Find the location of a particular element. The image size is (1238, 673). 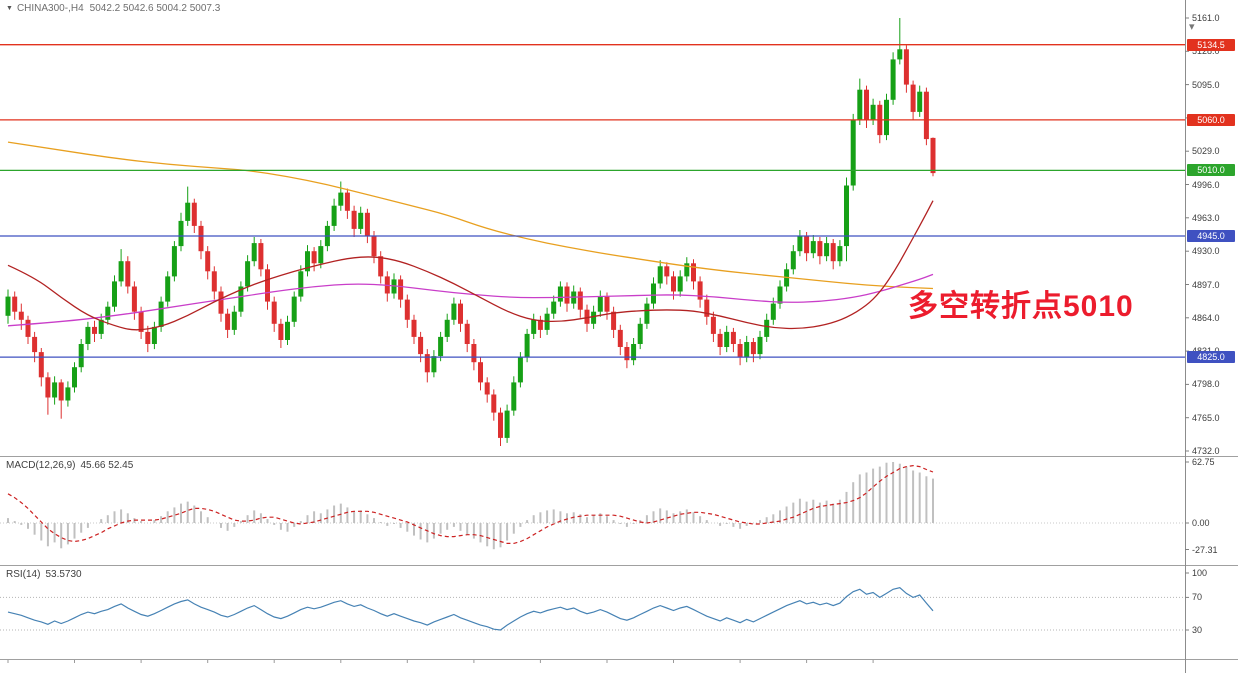

macd-pane is located at coordinates (592, 506).